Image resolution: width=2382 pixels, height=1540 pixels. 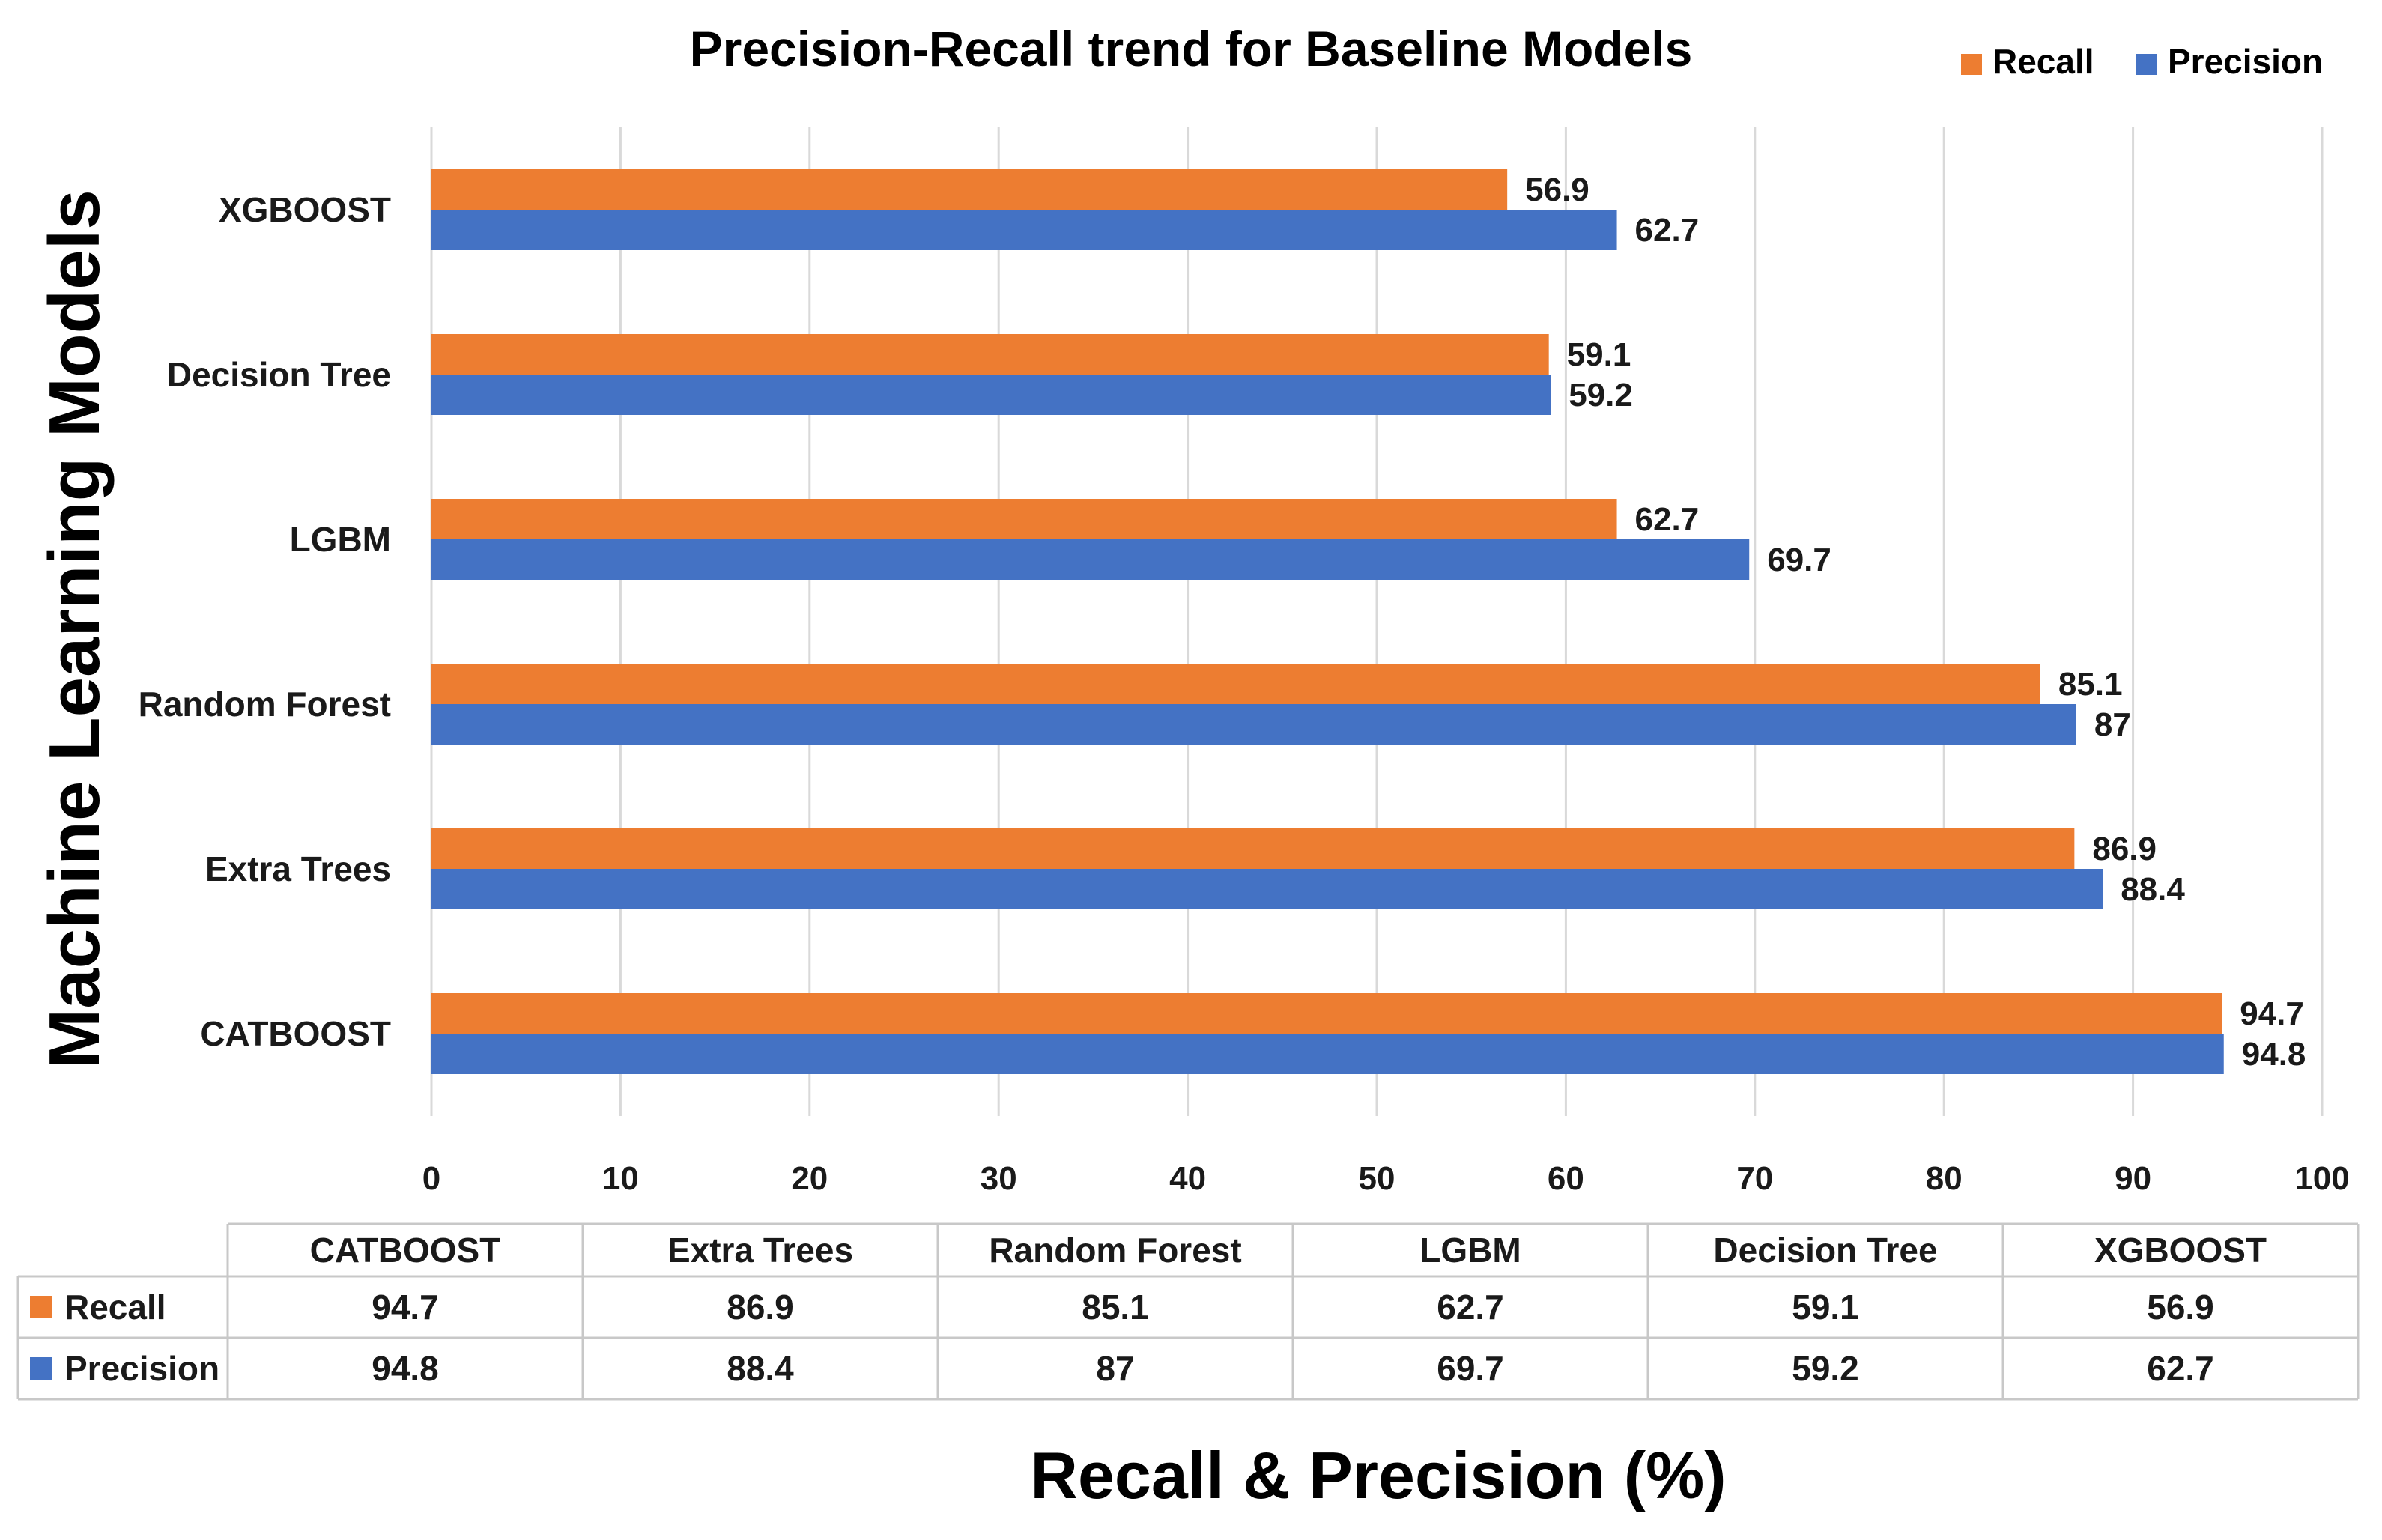 I want to click on data-label-precision: 88.4, so click(x=2153, y=889).